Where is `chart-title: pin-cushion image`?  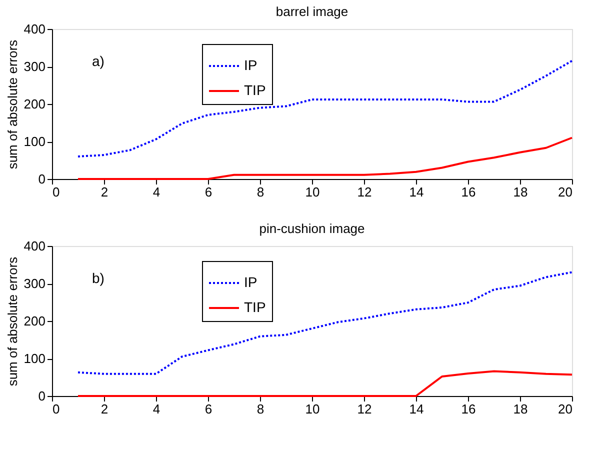 chart-title: pin-cushion image is located at coordinates (312, 228).